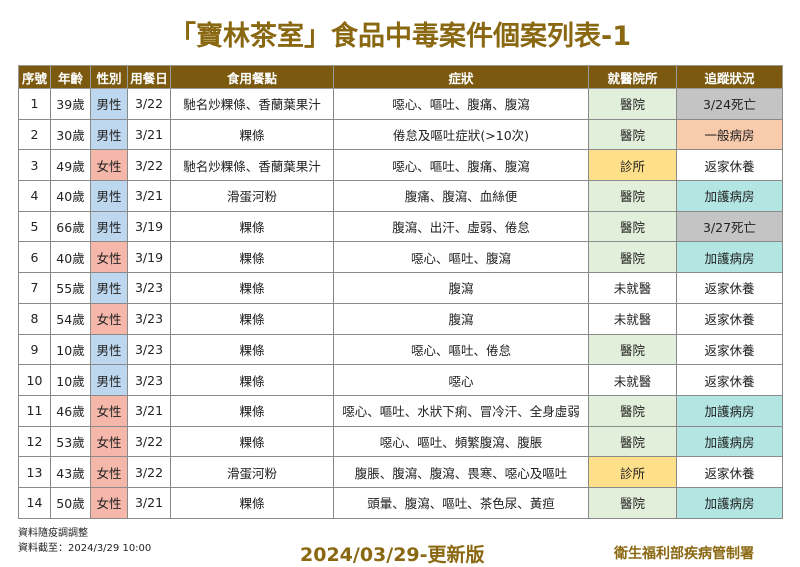 The width and height of the screenshot is (800, 567). I want to click on age-cell: 10歲, so click(70, 380).